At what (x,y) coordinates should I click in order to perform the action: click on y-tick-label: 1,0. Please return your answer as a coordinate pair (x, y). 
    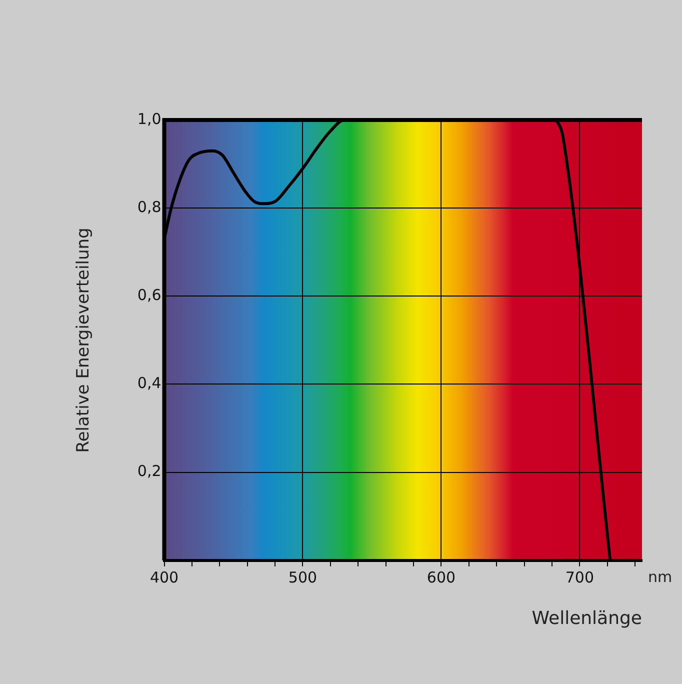
    Looking at the image, I should click on (149, 119).